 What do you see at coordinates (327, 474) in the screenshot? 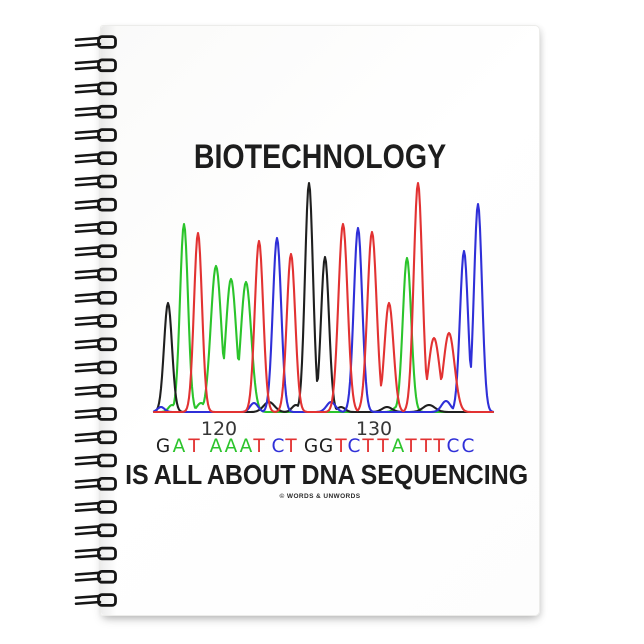
I see `page-subtitle: IS ALL ABOUT DNA SEQUENCING` at bounding box center [327, 474].